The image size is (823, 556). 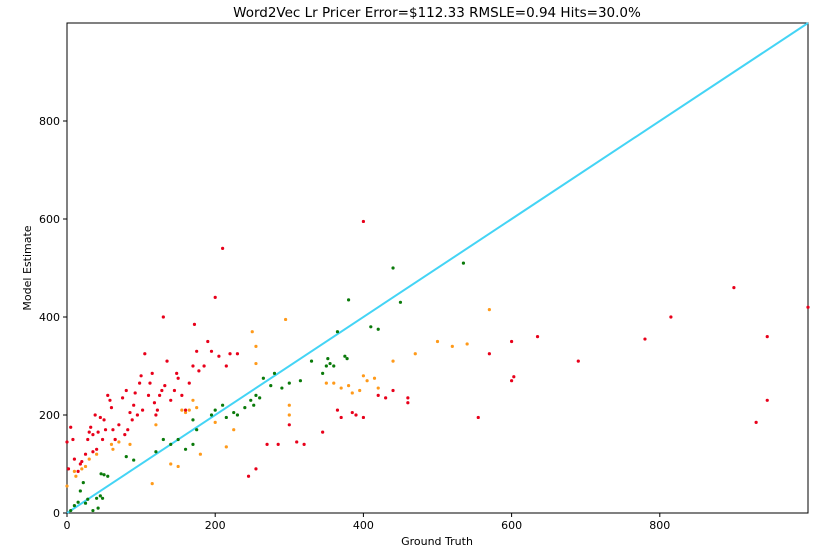 What do you see at coordinates (511, 525) in the screenshot?
I see `x-tick-label: 600` at bounding box center [511, 525].